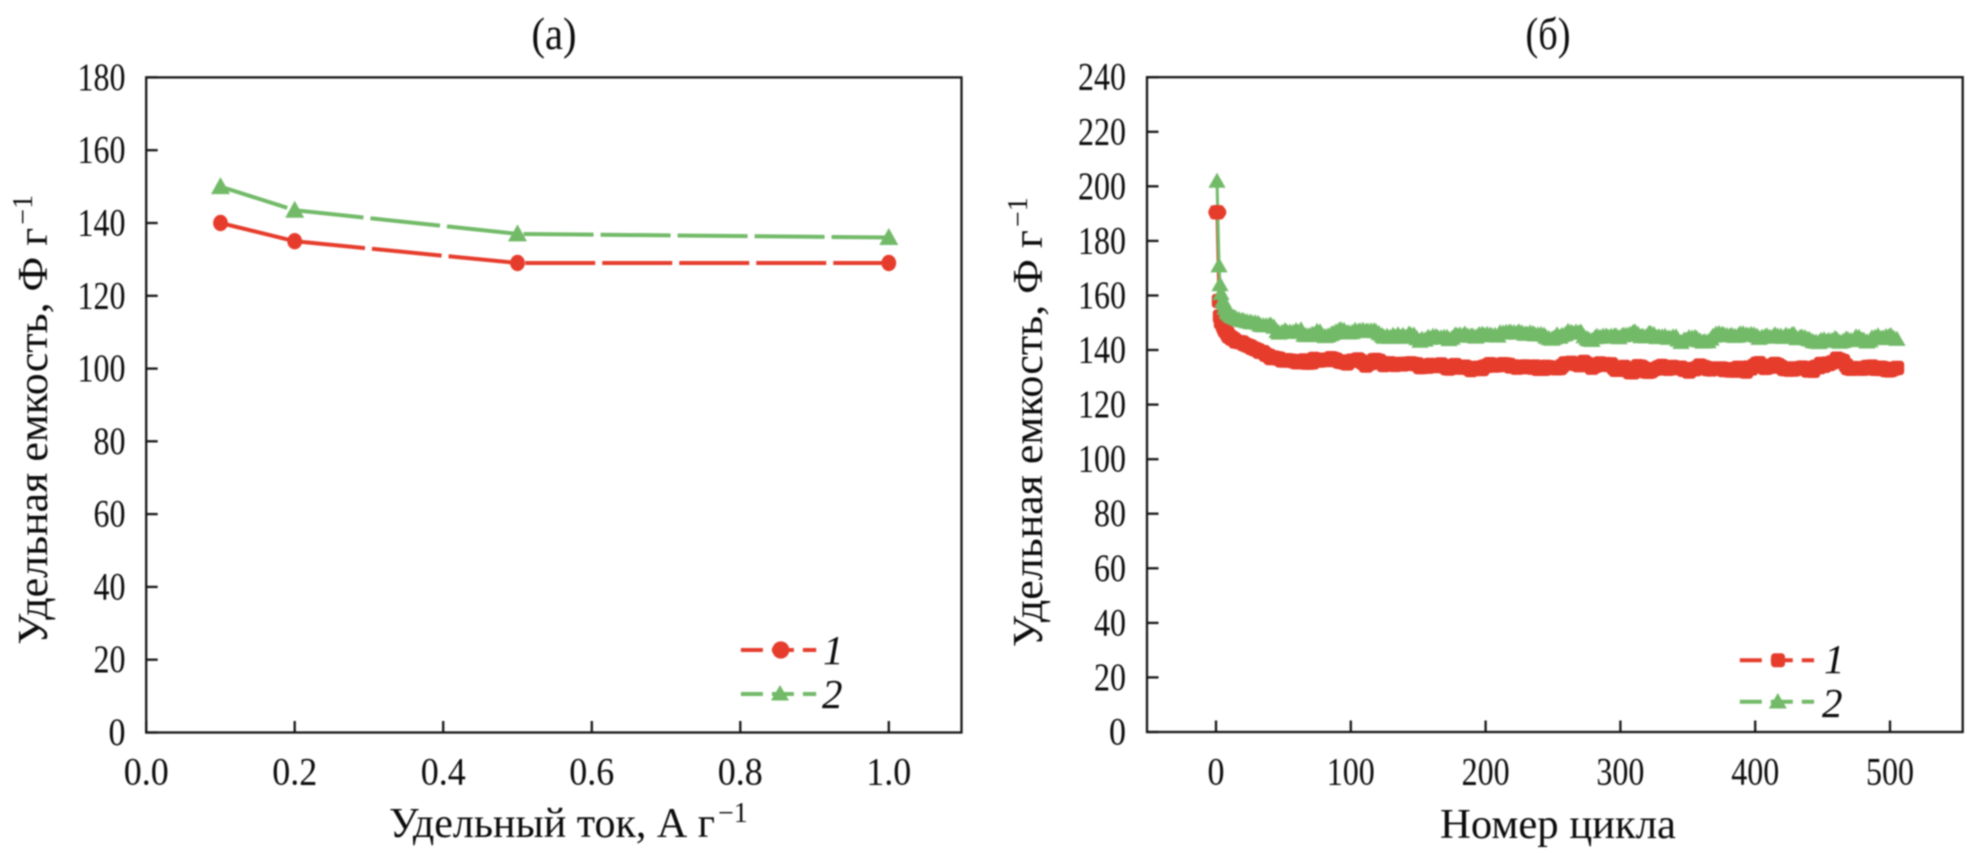 The width and height of the screenshot is (1978, 861). I want to click on svg-text: 1.0, so click(888, 772).